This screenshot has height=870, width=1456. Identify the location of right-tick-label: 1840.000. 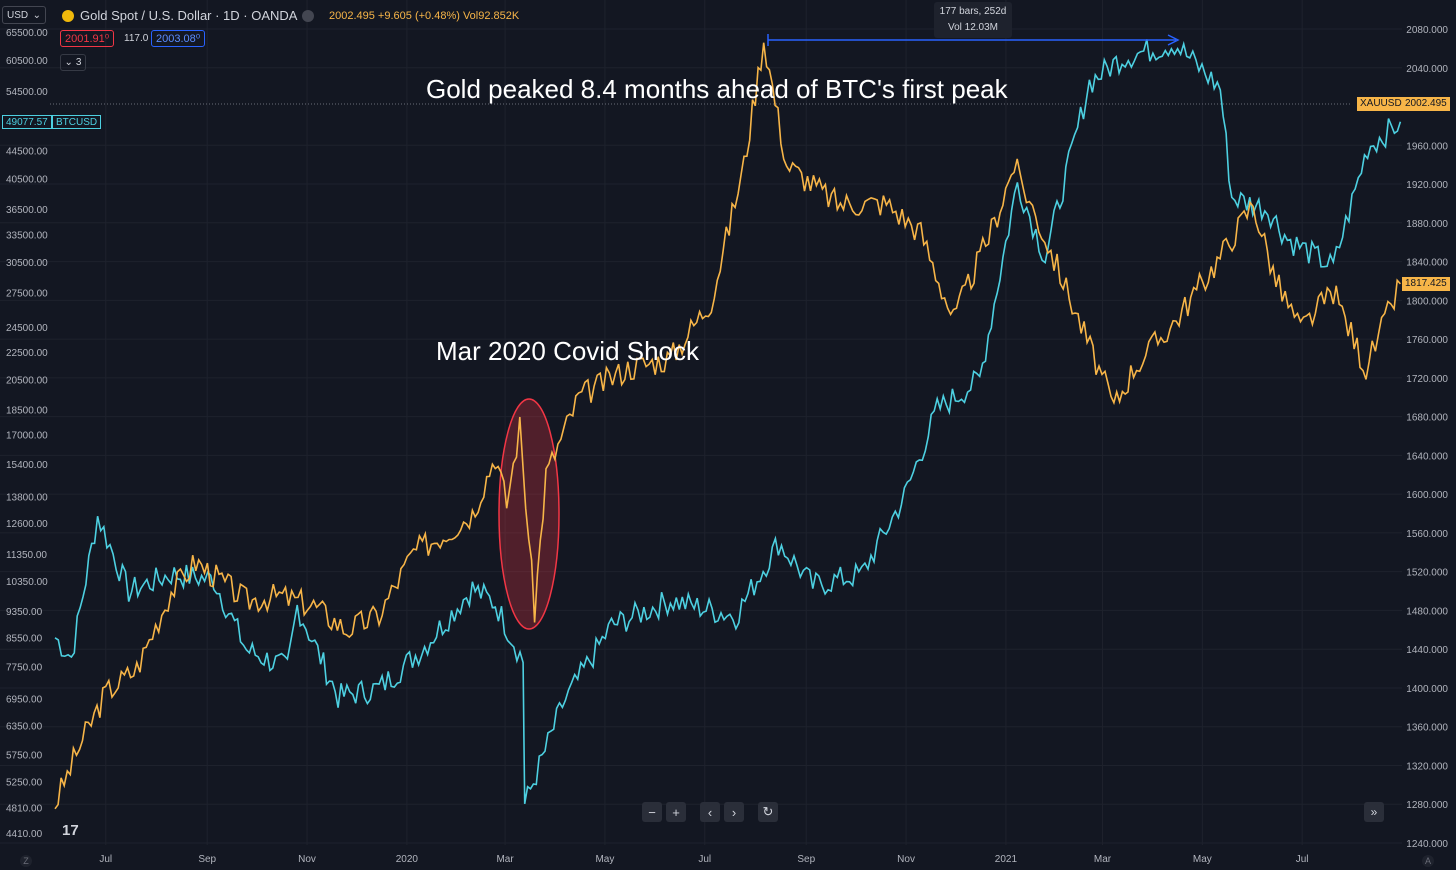
(1427, 263).